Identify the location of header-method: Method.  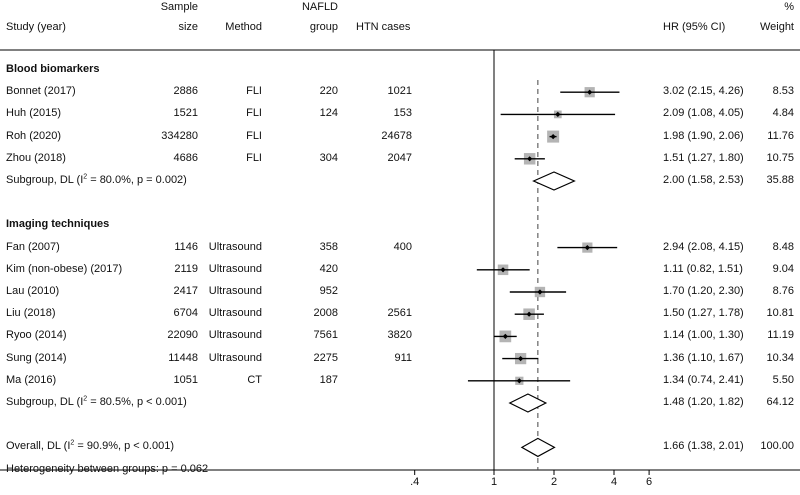
(243, 27).